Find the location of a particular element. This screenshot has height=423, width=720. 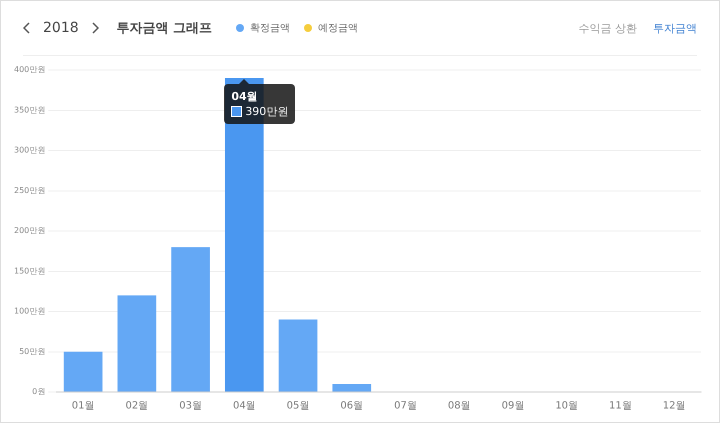

legend-label: 예정금액 is located at coordinates (338, 28).